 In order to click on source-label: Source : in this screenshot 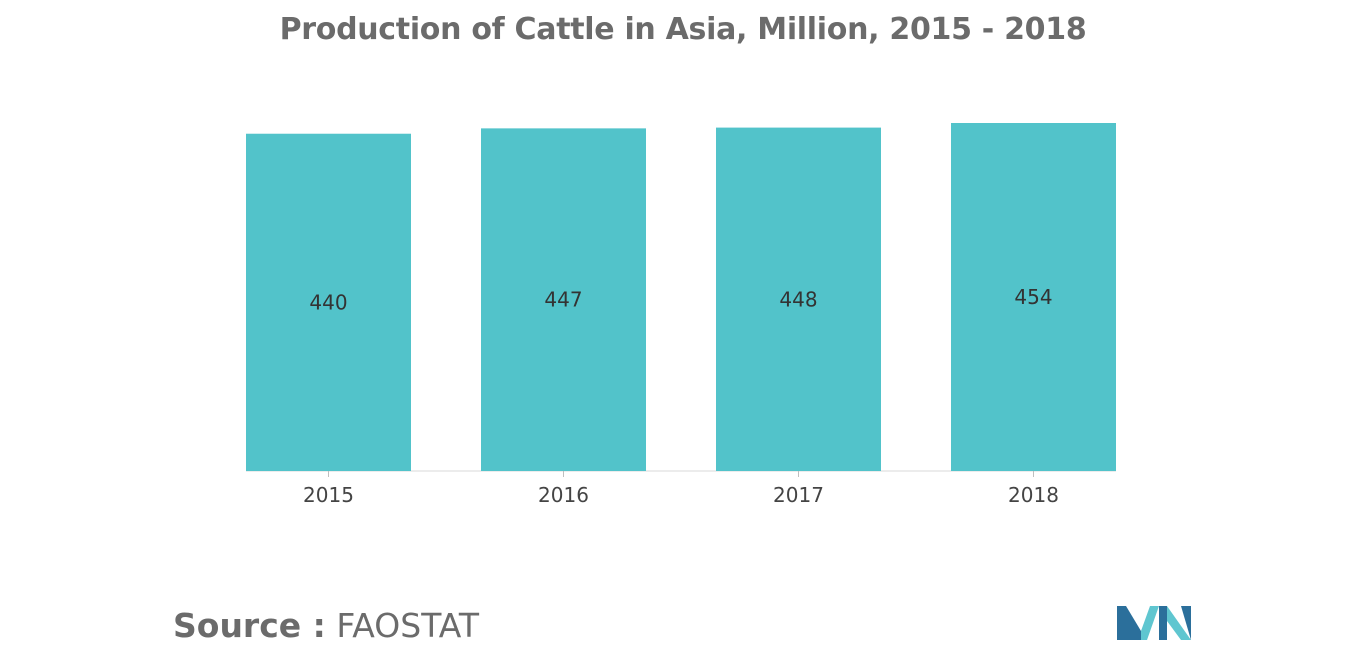, I will do `click(249, 625)`.